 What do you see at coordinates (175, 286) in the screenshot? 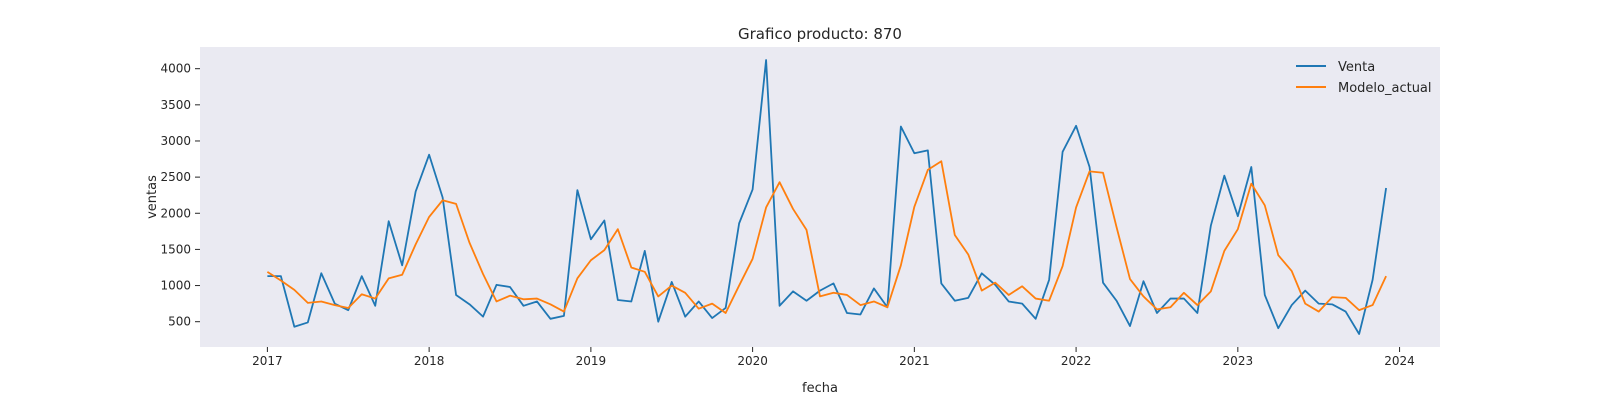
I see `y-tick-label: 1000` at bounding box center [175, 286].